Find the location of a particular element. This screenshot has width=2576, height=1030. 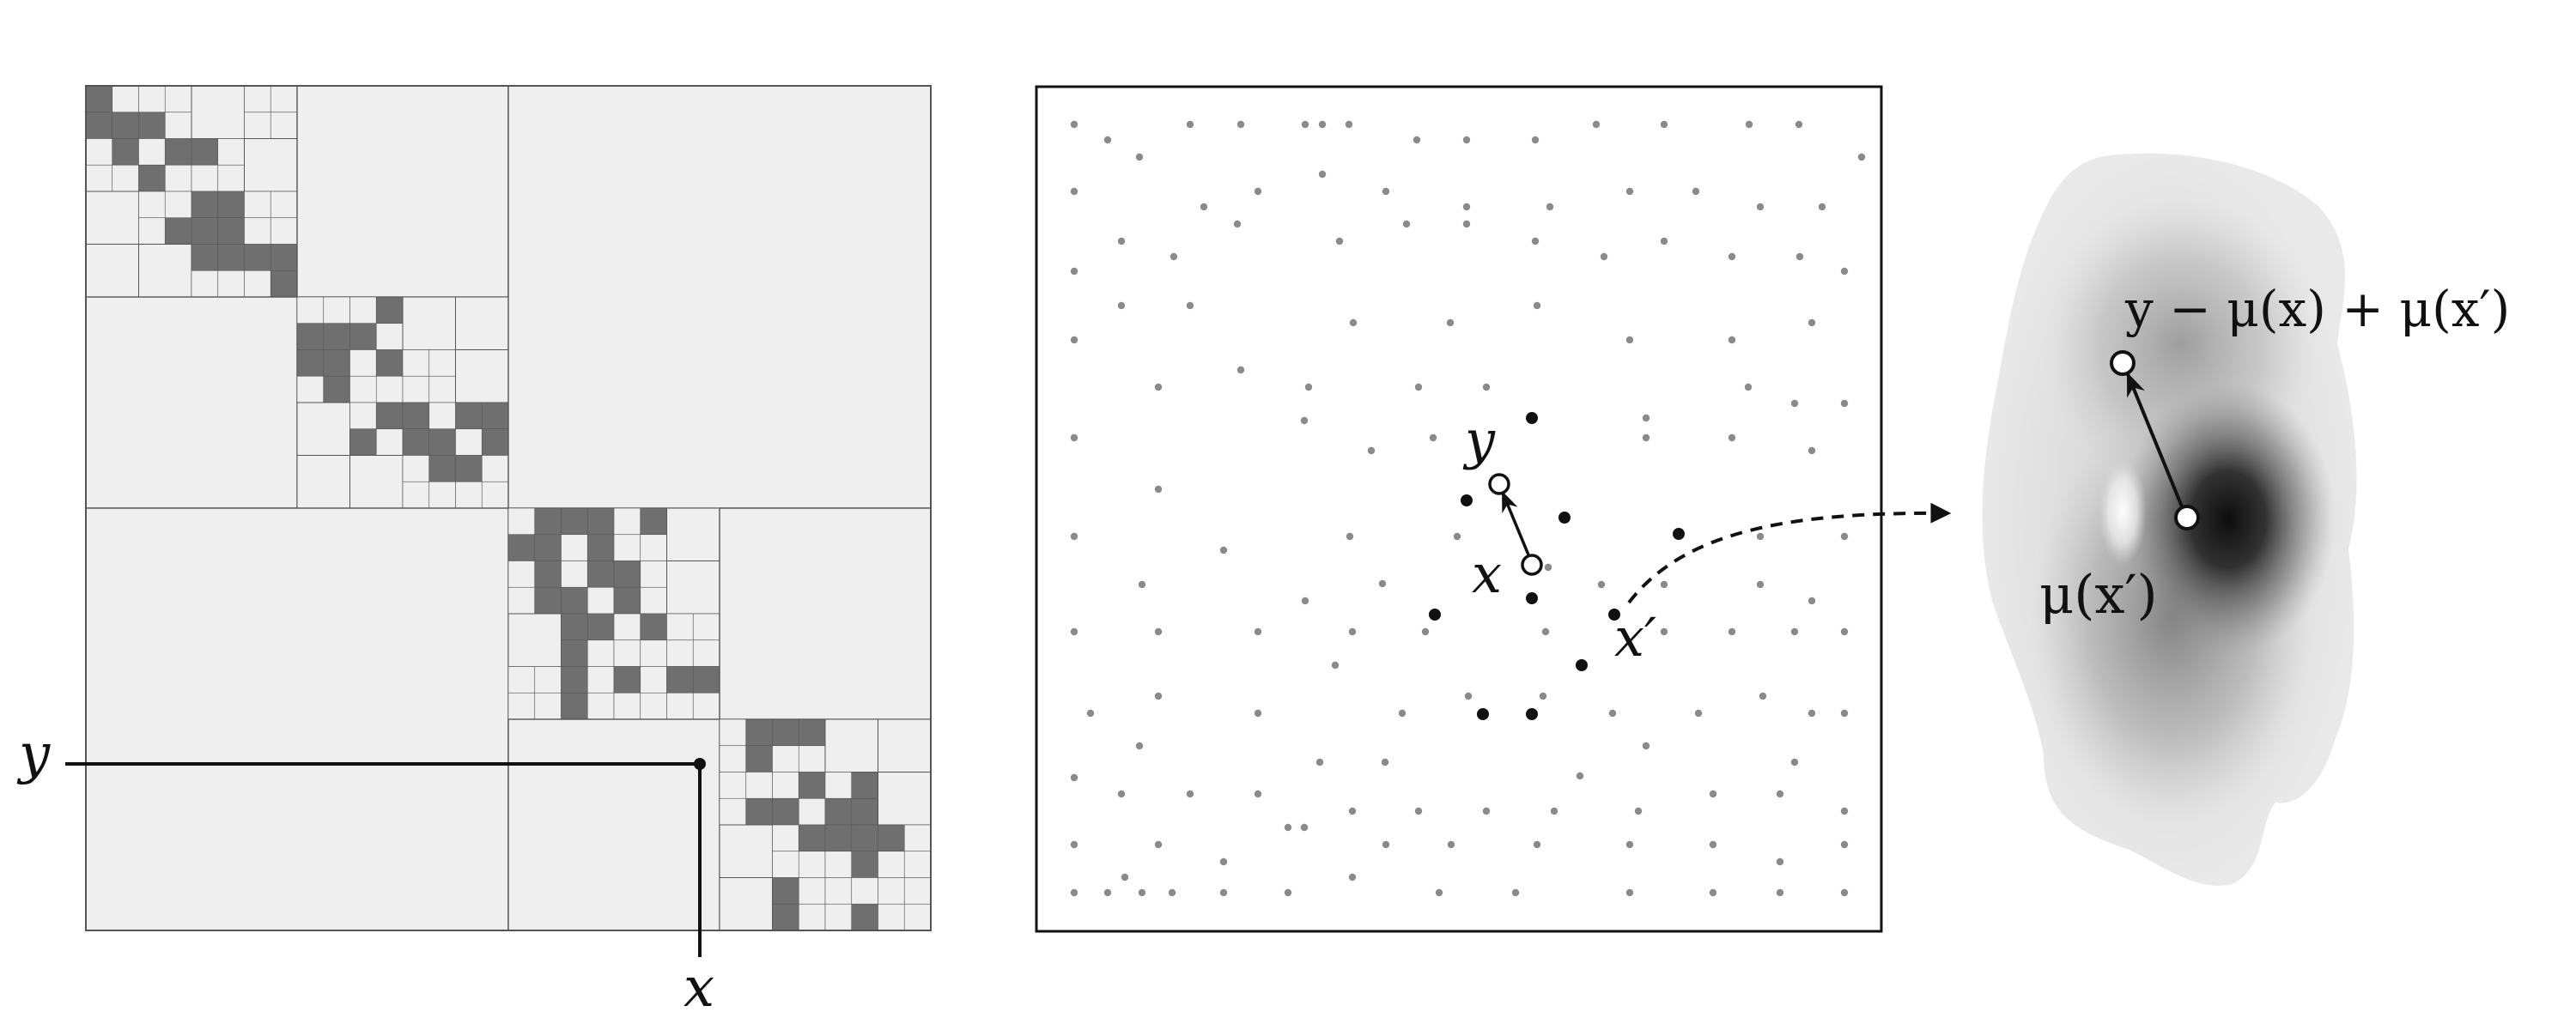

shifted-point-marker is located at coordinates (2123, 363).